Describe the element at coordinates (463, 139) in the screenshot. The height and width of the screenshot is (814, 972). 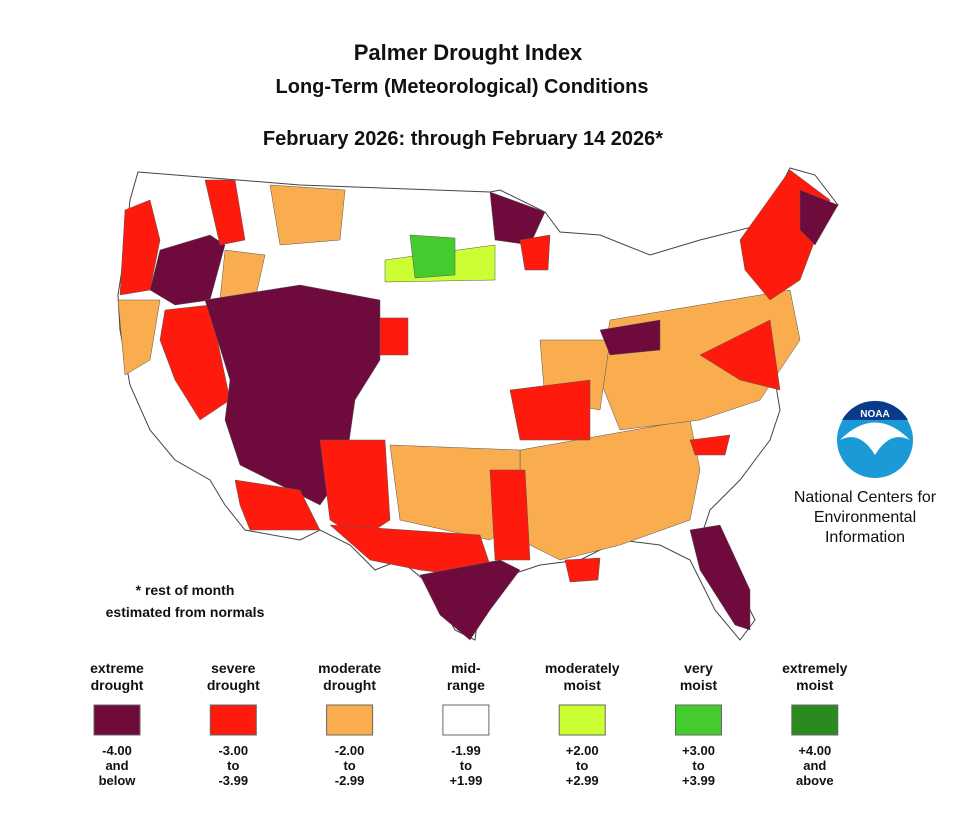
I see `period: February 2026: through February 14 2026*` at that location.